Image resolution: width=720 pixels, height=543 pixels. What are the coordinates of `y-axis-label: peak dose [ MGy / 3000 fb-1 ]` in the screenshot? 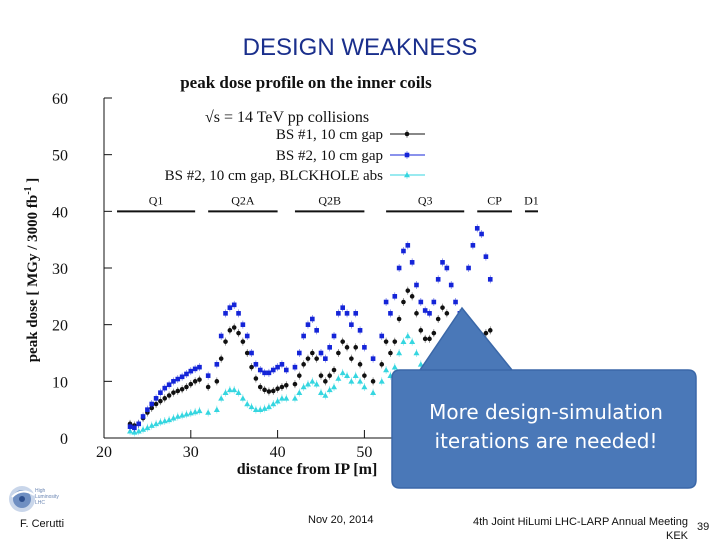 It's located at (32, 270).